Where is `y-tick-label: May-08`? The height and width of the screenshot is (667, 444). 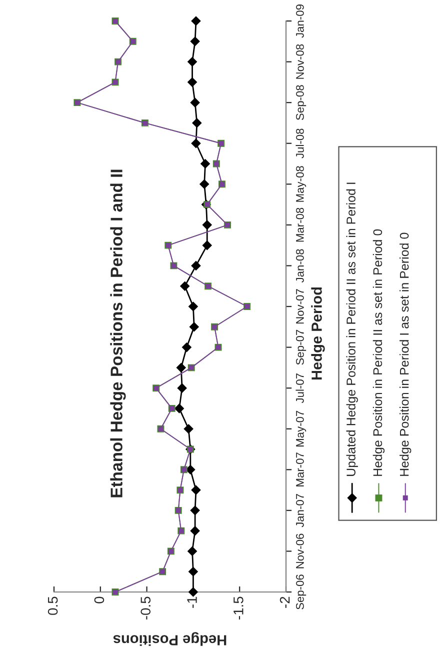 y-tick-label: May-08 is located at coordinates (301, 184).